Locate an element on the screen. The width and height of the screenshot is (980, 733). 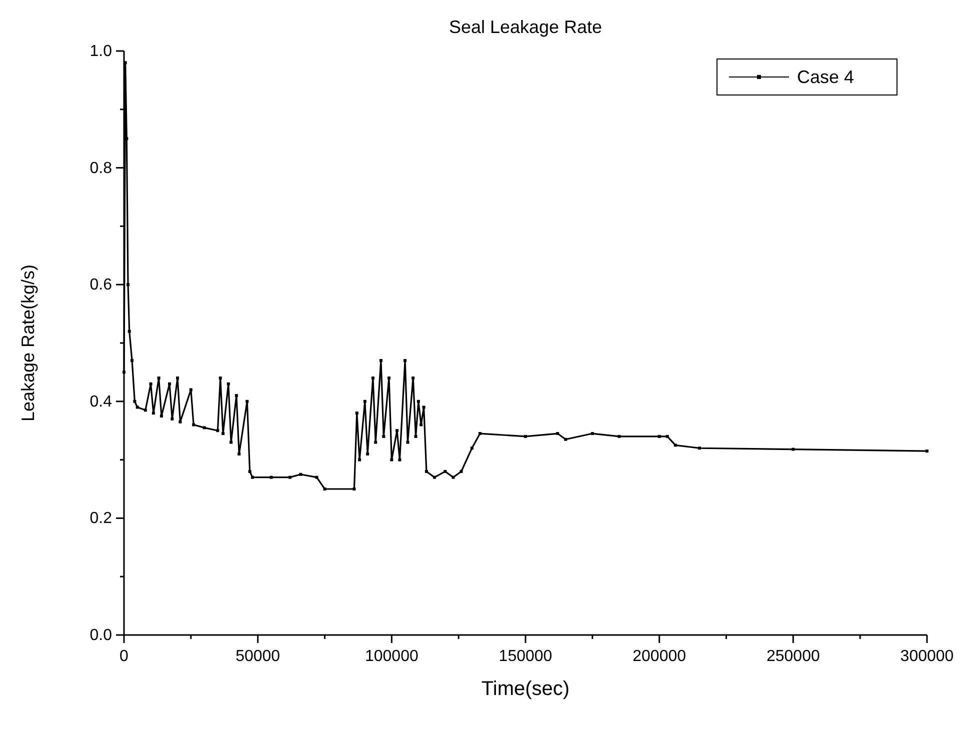
y-tick-label: 0.8 is located at coordinates (101, 168).